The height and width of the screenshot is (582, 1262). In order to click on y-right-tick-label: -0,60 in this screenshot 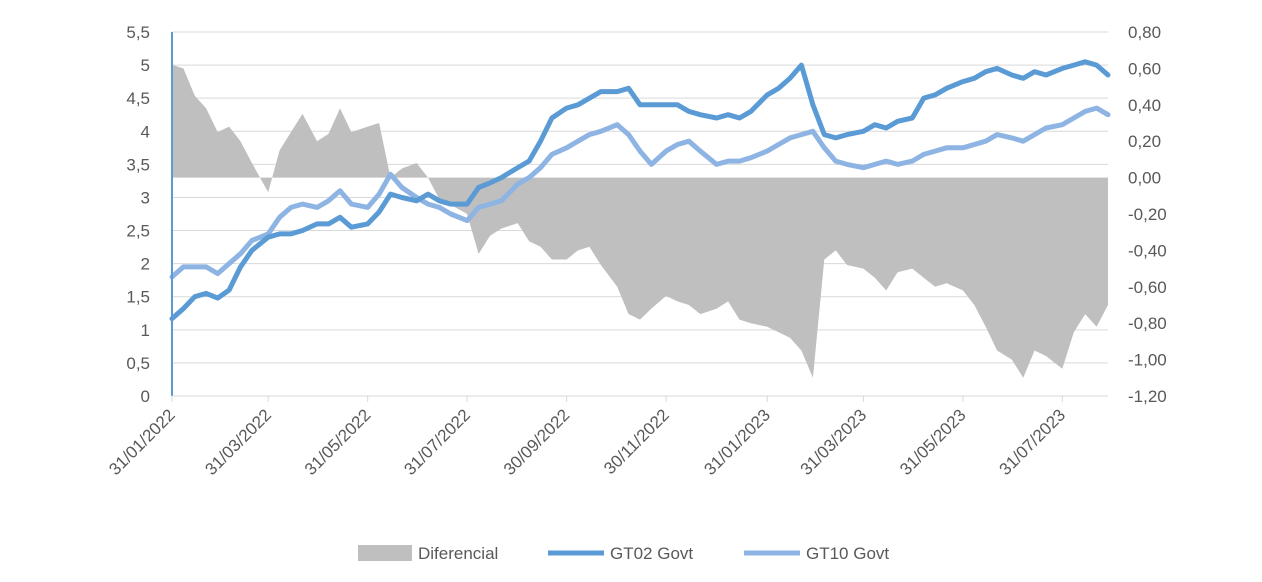, I will do `click(1147, 287)`.